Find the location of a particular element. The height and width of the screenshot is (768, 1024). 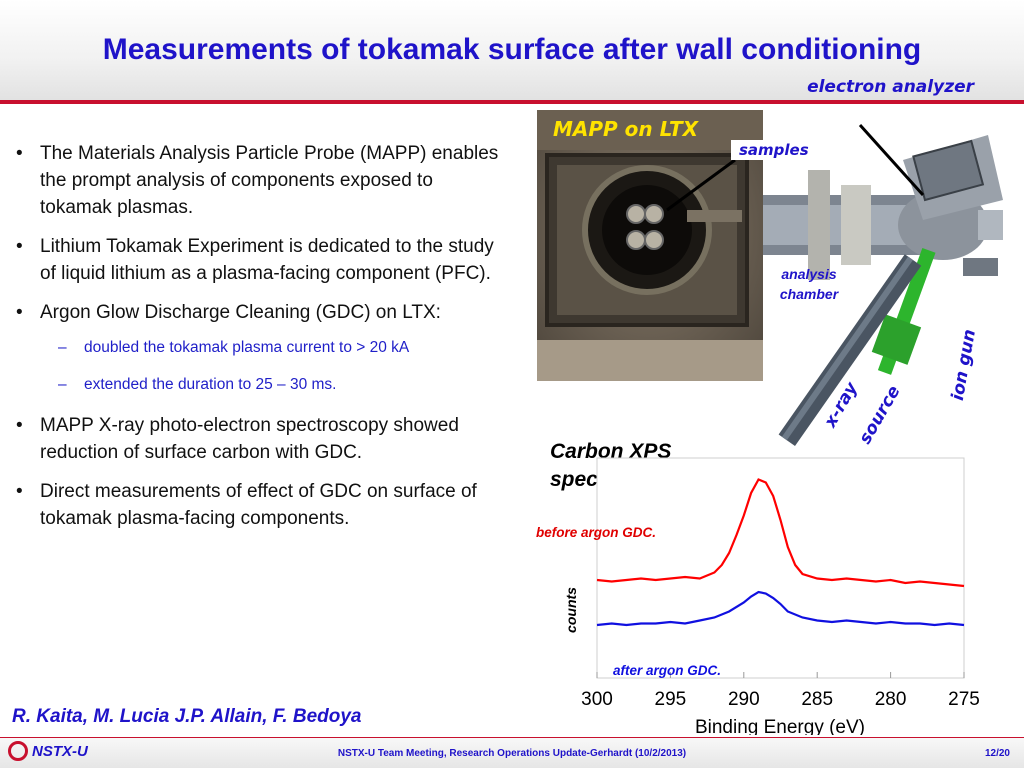

chamber-diagram is located at coordinates (883, 284).